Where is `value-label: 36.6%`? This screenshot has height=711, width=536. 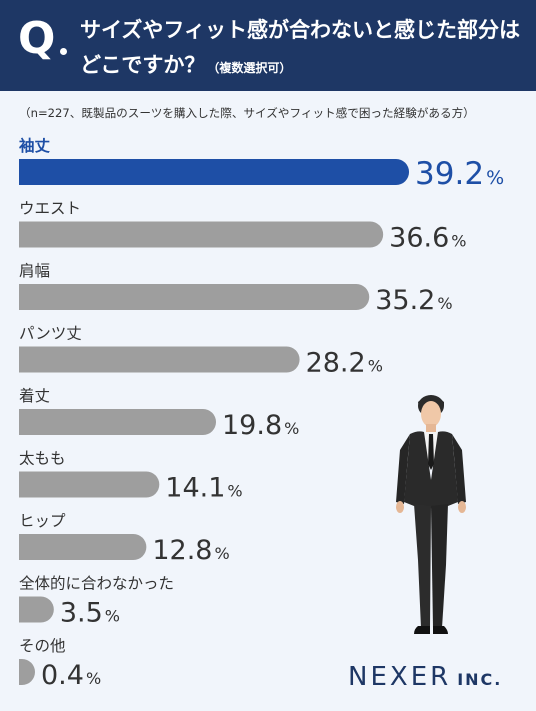
value-label: 36.6% is located at coordinates (427, 238).